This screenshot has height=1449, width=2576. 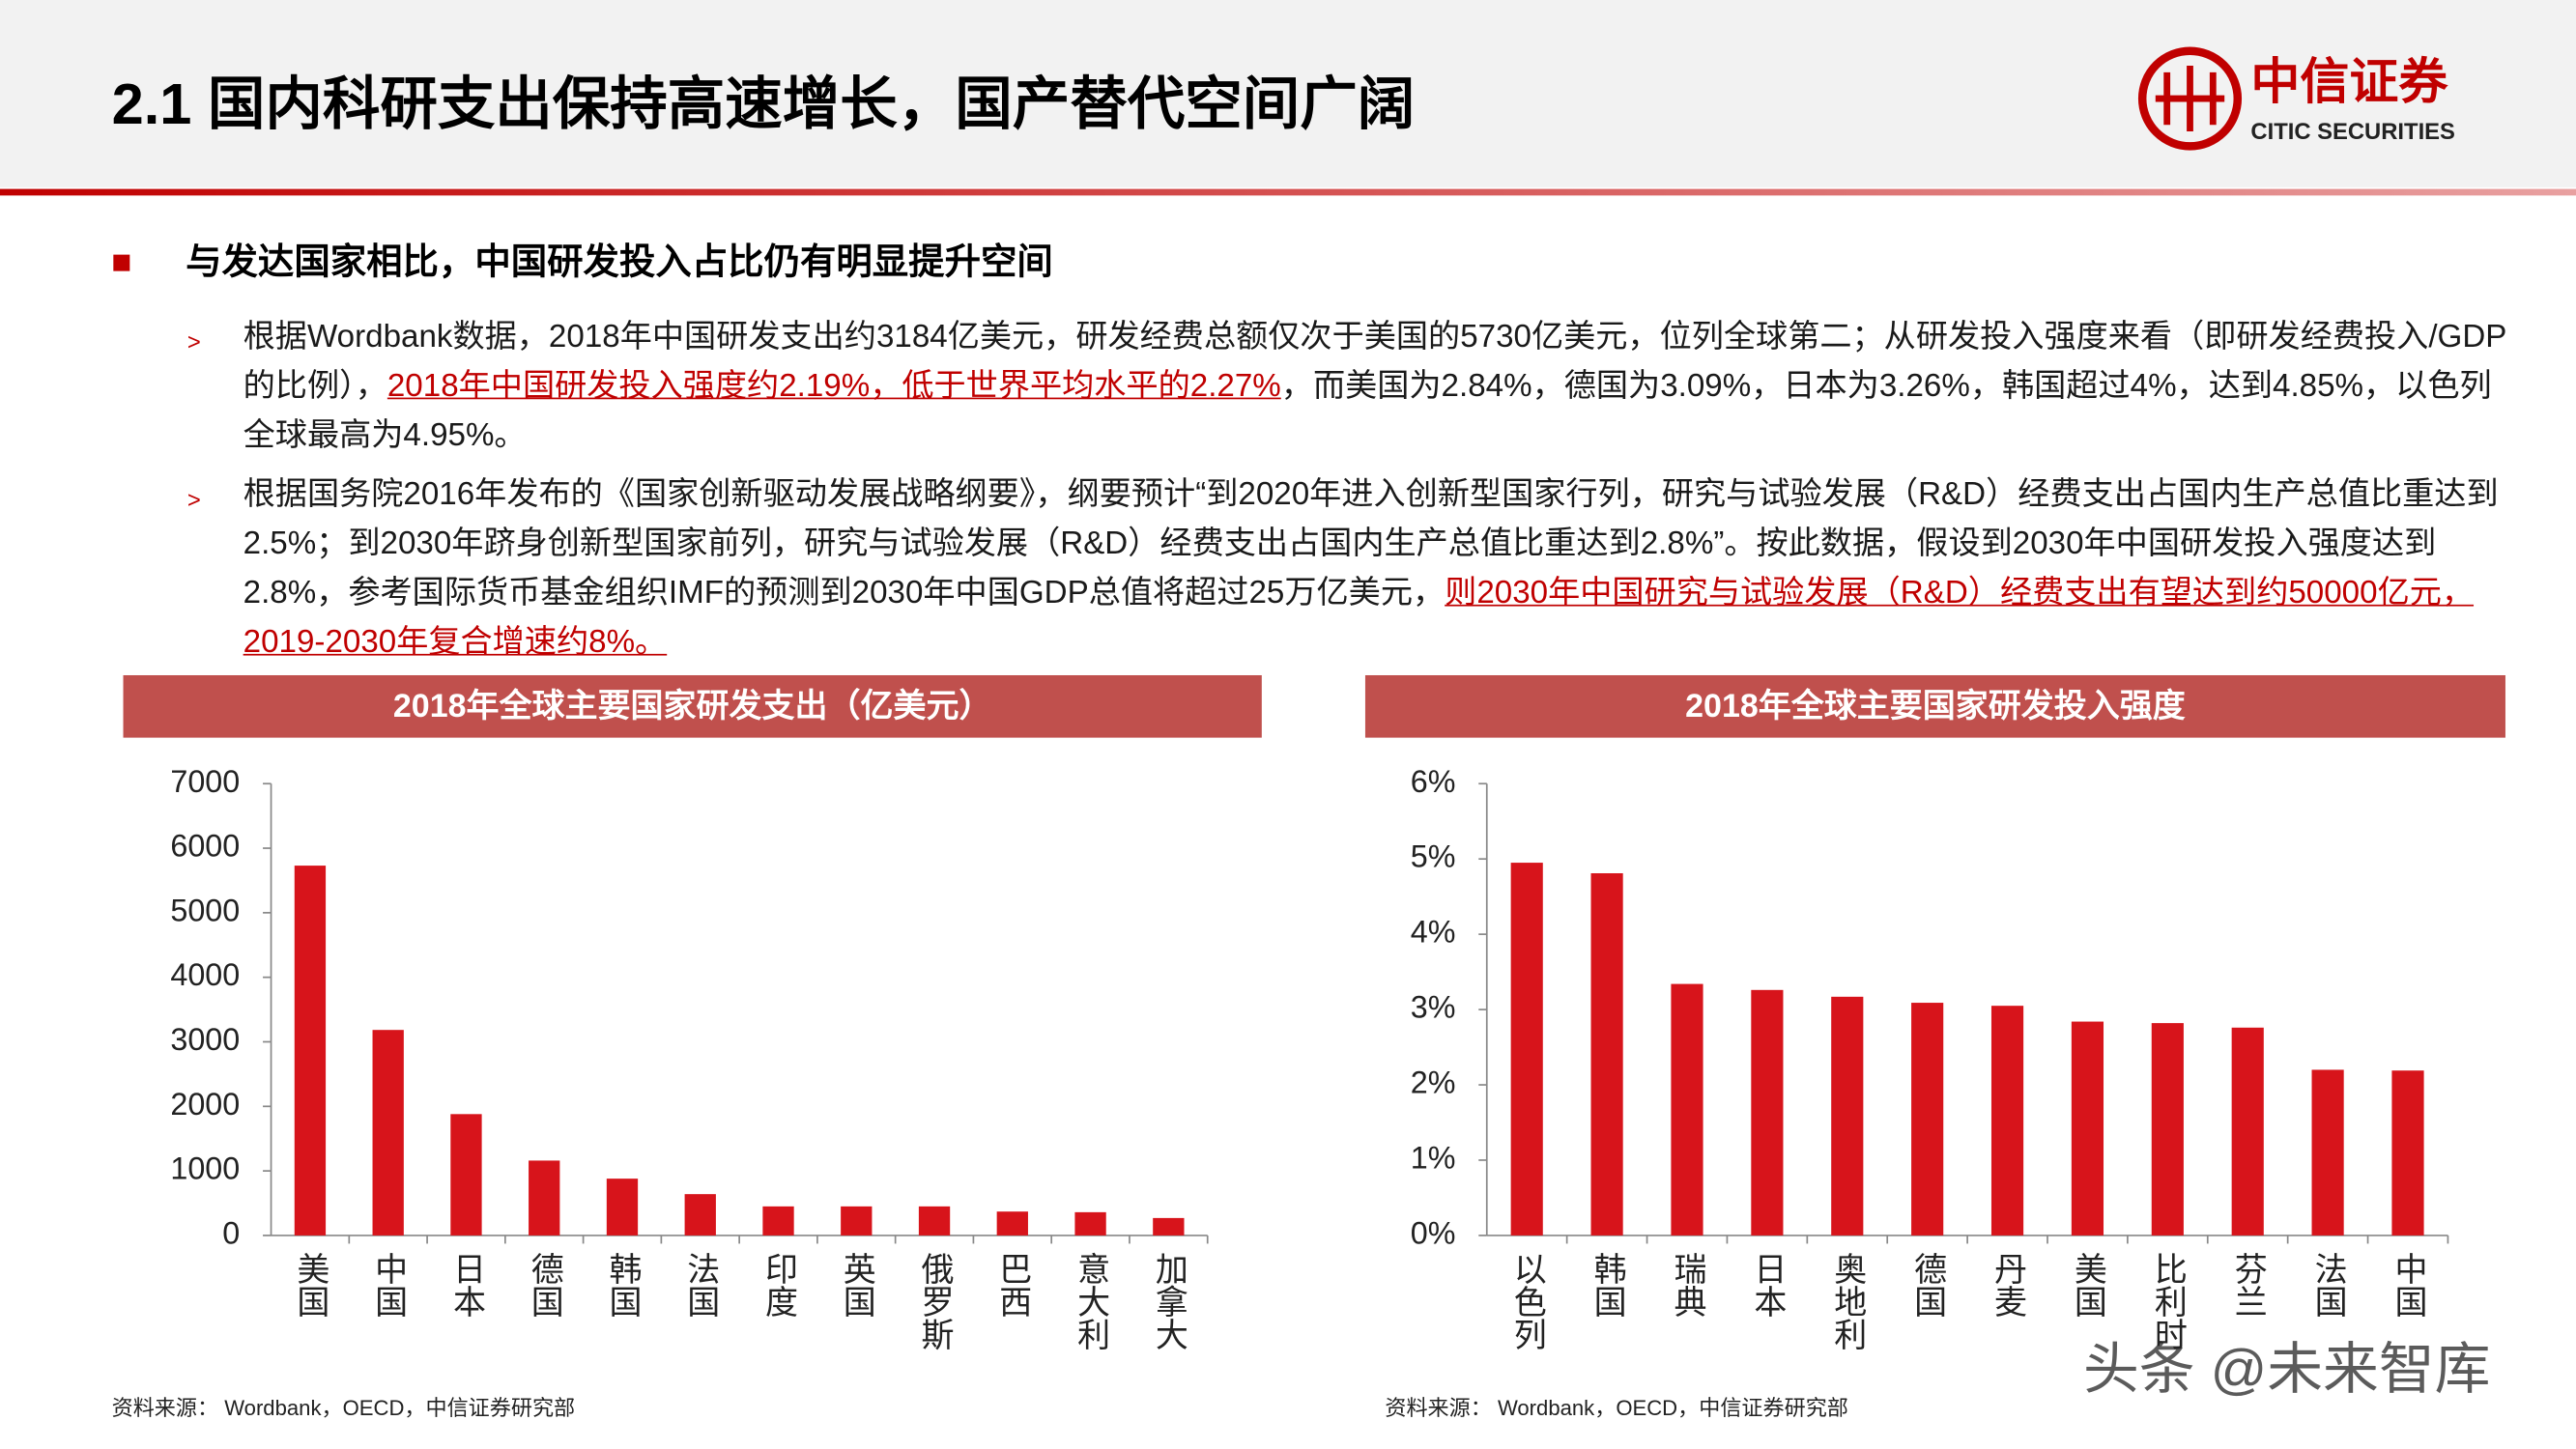 I want to click on section-heading: 与发达国家相比，中国研发投入占比仍有明显提升空间, so click(x=620, y=262).